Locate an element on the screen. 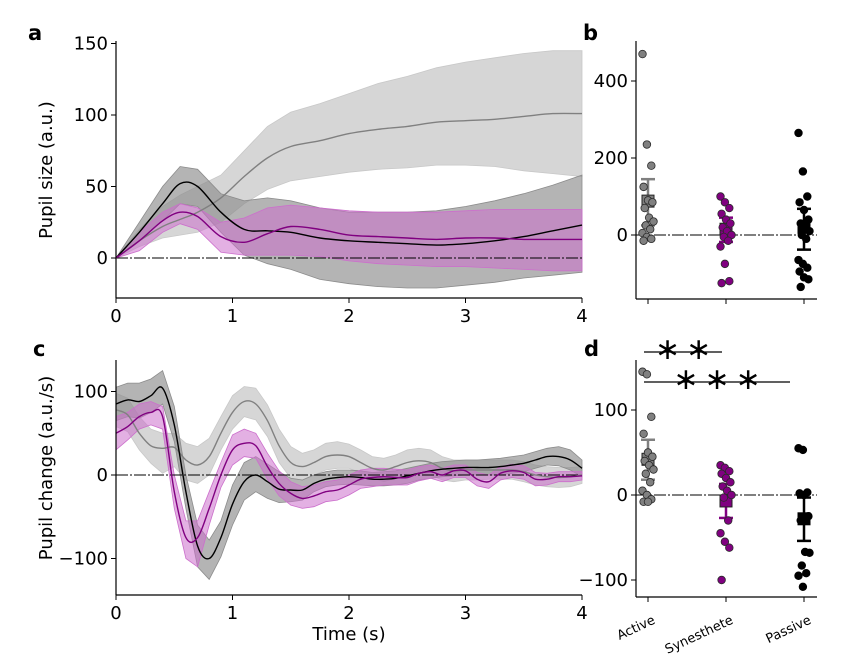 This screenshot has width=860, height=660. significance-label: ∗ ∗ is located at coordinates (683, 349).